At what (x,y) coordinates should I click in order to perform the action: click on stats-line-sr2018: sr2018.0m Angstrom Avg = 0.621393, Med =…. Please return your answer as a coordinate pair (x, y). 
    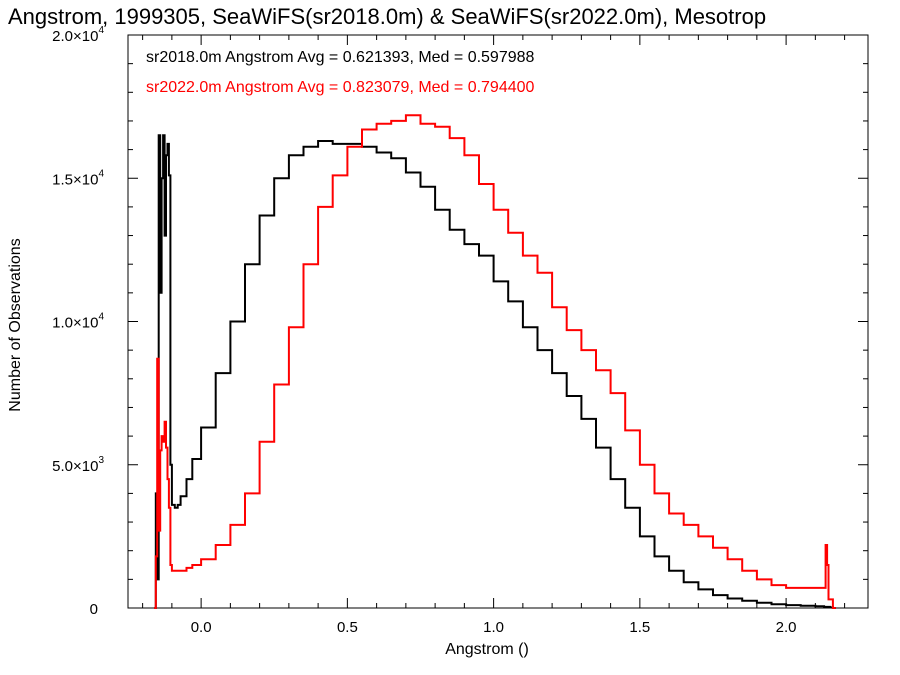
    Looking at the image, I should click on (340, 57).